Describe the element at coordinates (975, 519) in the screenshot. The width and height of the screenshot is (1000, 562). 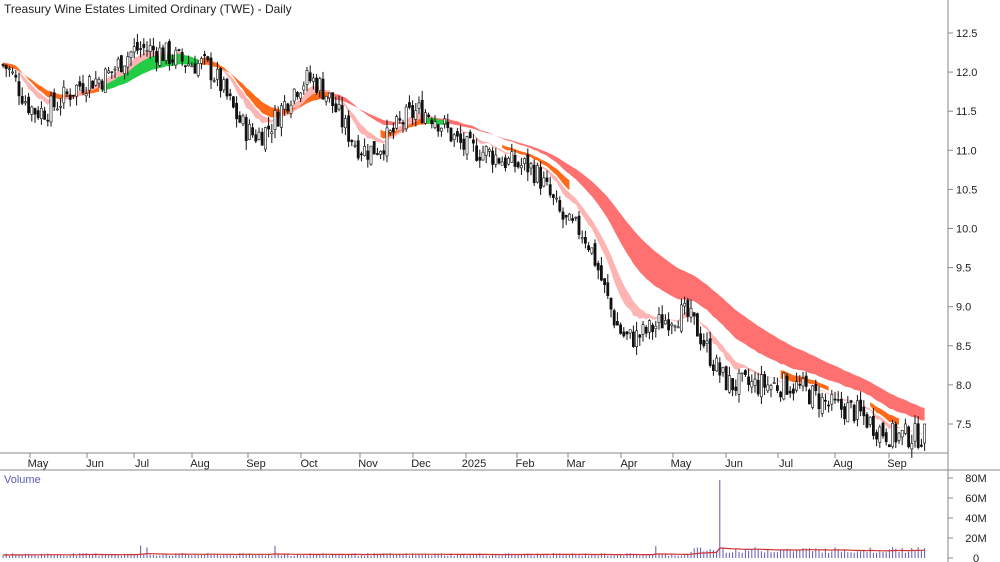
I see `volume-tick-label: 40M` at that location.